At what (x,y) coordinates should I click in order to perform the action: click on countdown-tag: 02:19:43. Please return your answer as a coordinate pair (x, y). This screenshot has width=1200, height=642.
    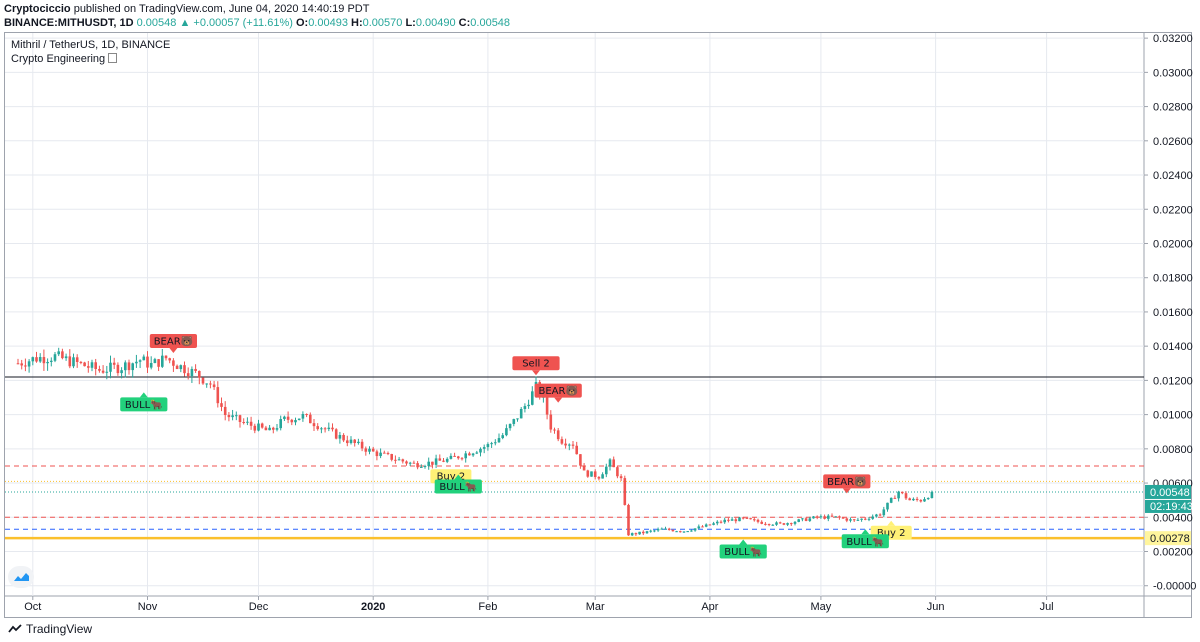
    Looking at the image, I should click on (1171, 507).